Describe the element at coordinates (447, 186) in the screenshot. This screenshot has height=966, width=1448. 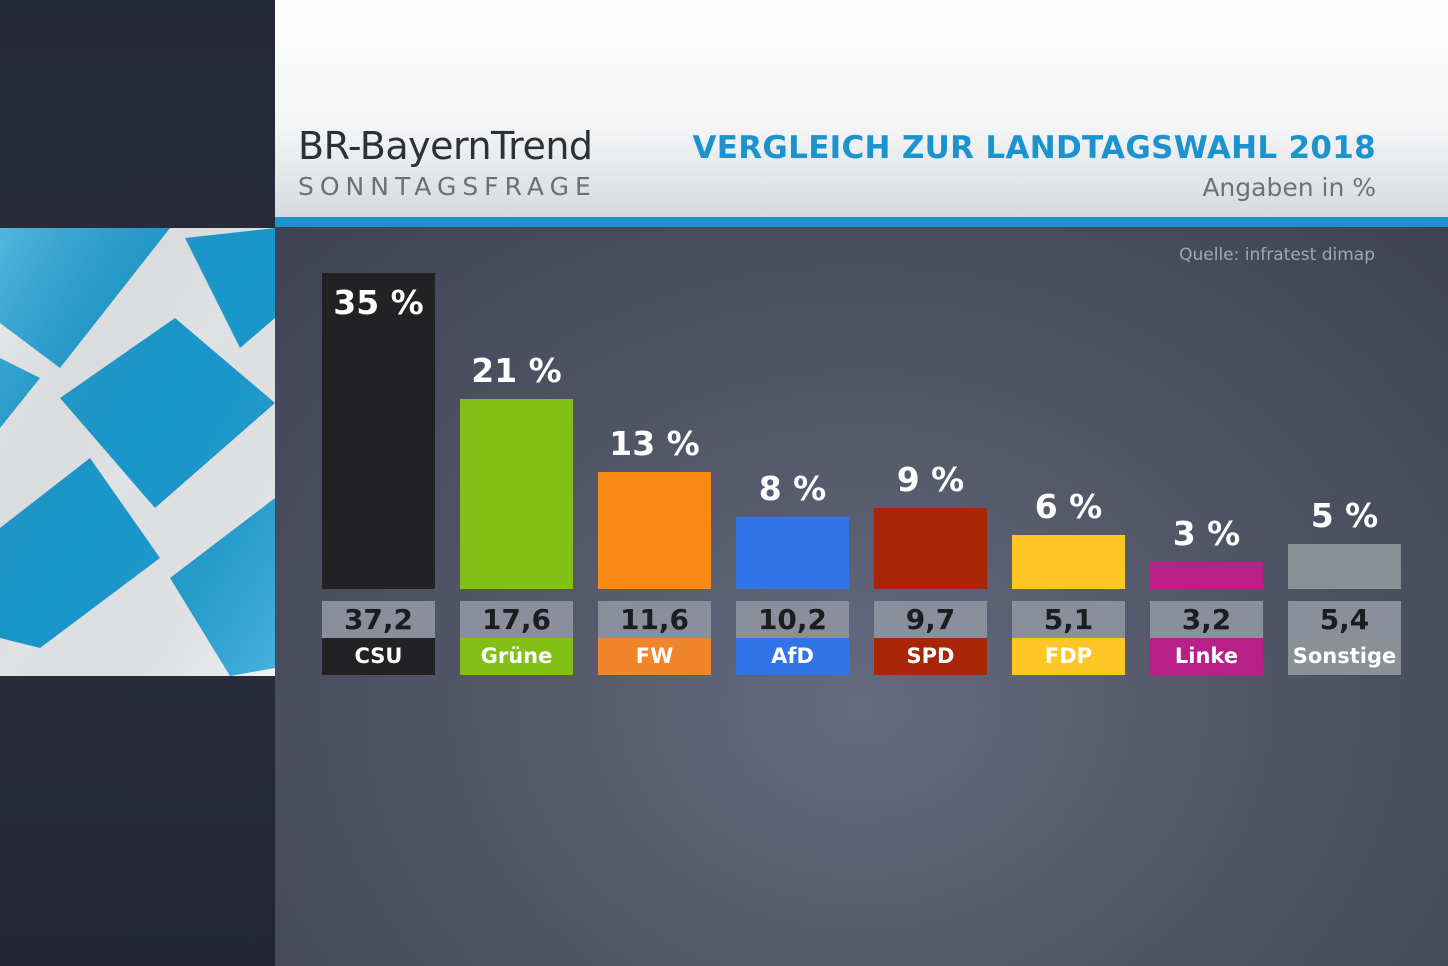
I see `brand-subtitle: SONNTAGSFRAGE` at that location.